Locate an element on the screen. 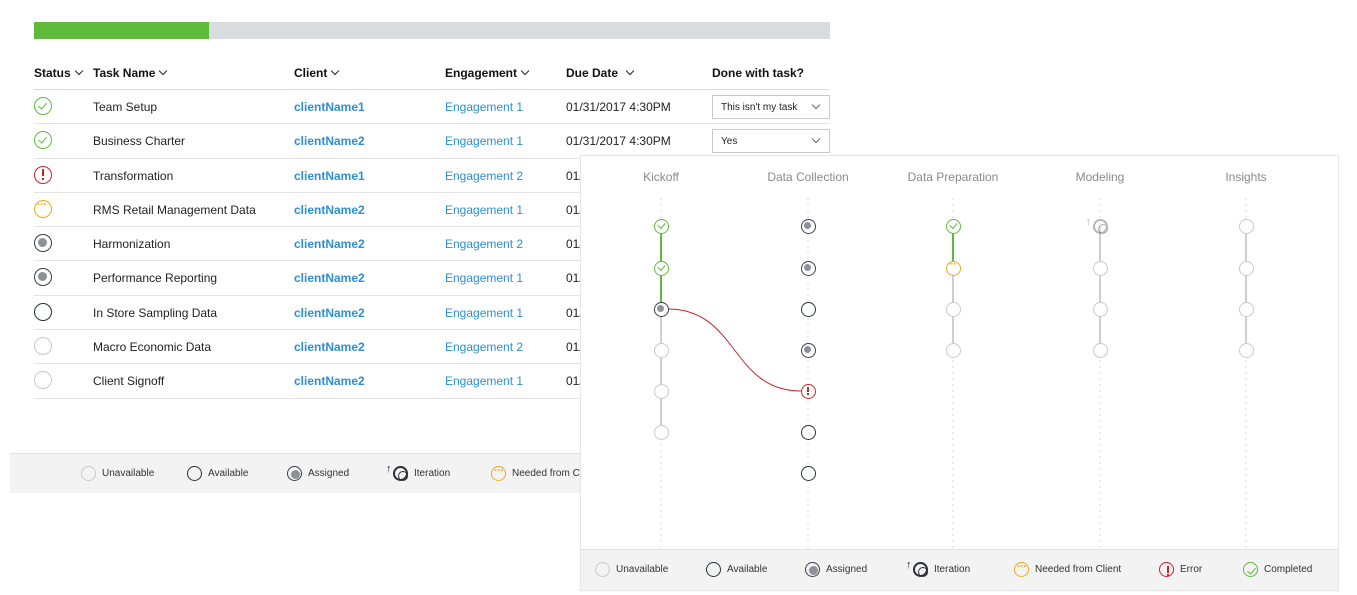 This screenshot has width=1357, height=595. select-value: This isn't my task is located at coordinates (759, 107).